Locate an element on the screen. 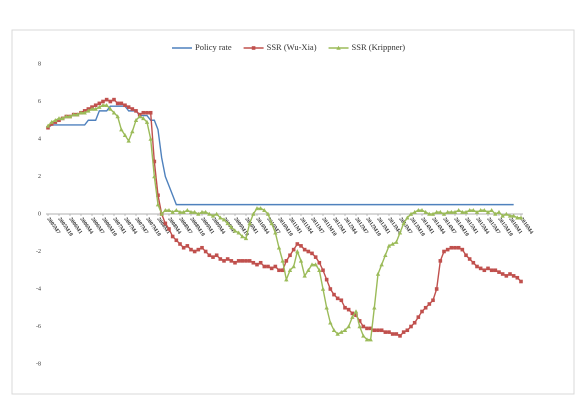  y-tick-label: 2 is located at coordinates (39, 177).